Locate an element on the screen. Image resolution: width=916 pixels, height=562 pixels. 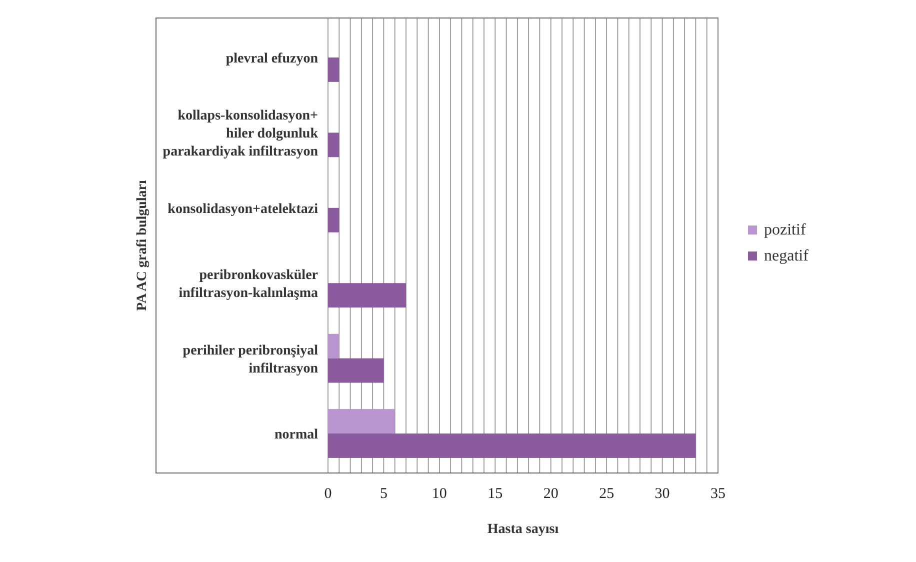
x-tick-label: 25 is located at coordinates (606, 494).